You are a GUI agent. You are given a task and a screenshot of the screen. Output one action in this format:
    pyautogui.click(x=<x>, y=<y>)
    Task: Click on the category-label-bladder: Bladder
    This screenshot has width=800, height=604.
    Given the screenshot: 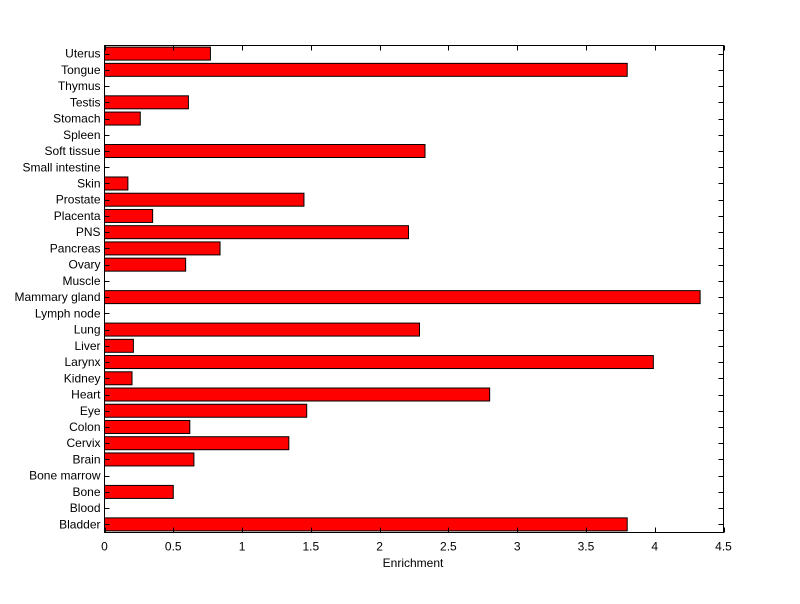 What is the action you would take?
    pyautogui.click(x=79, y=524)
    